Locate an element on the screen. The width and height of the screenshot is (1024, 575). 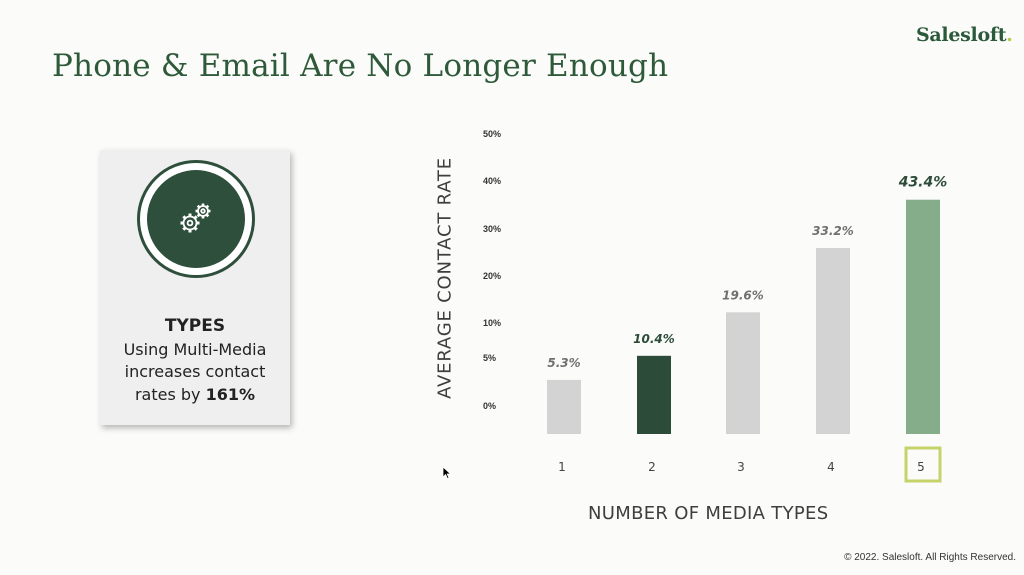
card-text-line-2: increases contact is located at coordinates (195, 371).